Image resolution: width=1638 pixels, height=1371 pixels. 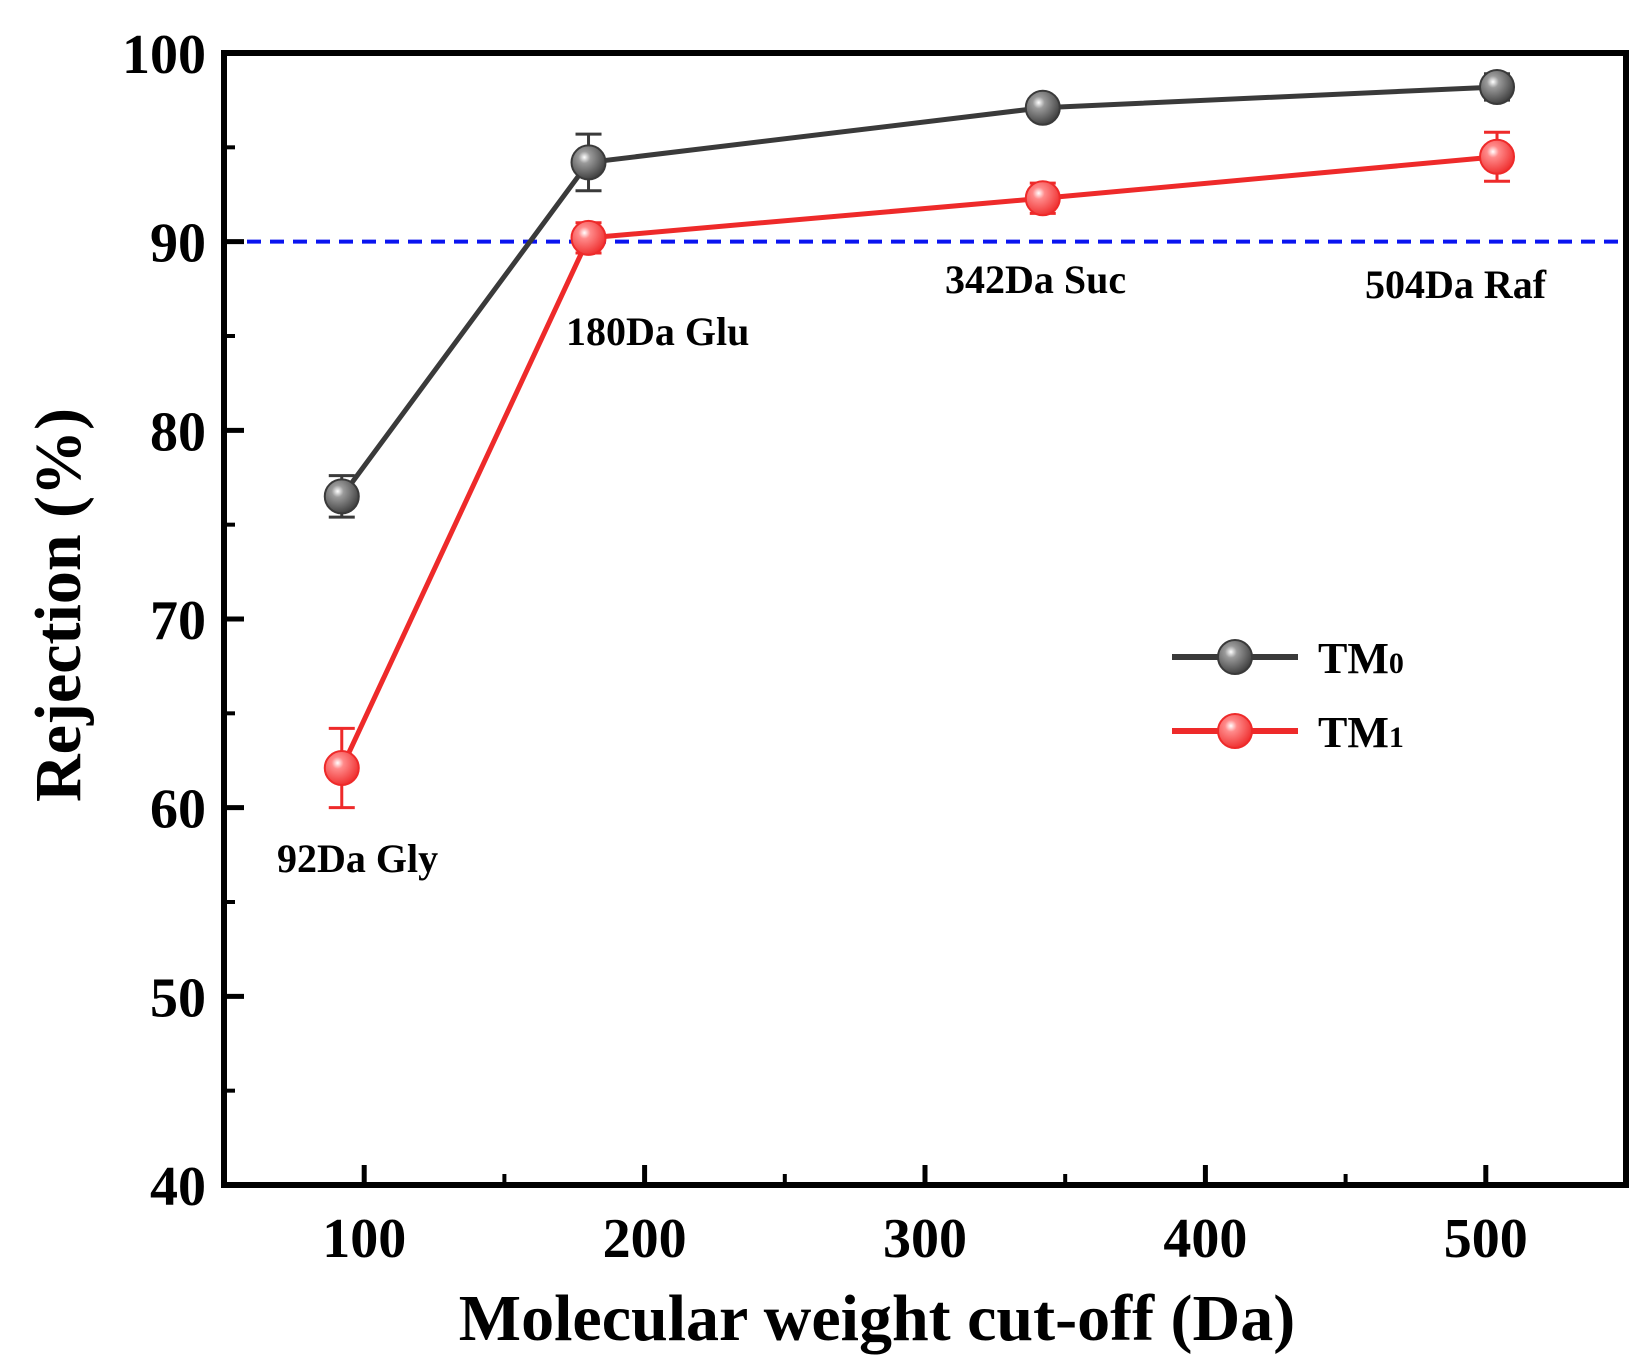 What do you see at coordinates (178, 621) in the screenshot?
I see `y-tick-label-70: 70` at bounding box center [178, 621].